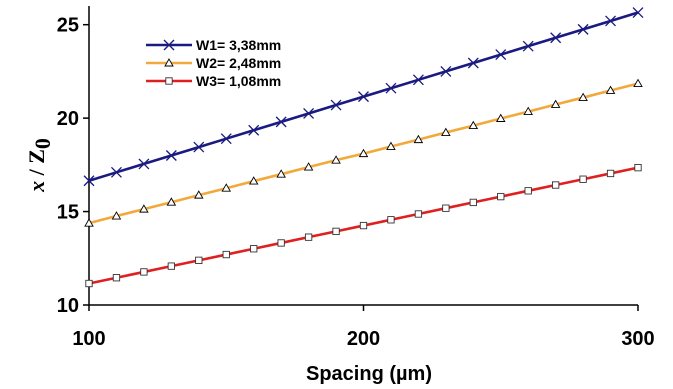 The image size is (673, 389). What do you see at coordinates (238, 45) in the screenshot?
I see `legend-label: W1= 3,38mm` at bounding box center [238, 45].